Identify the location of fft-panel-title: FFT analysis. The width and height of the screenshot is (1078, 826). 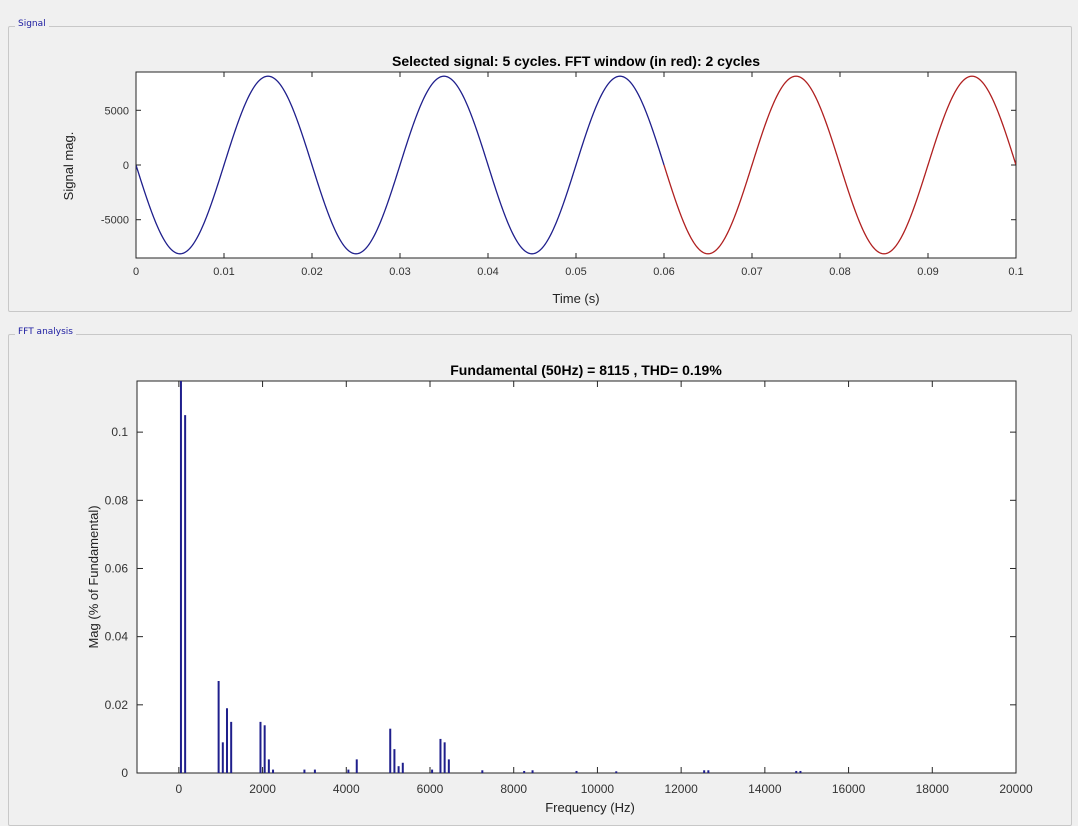
(45, 332).